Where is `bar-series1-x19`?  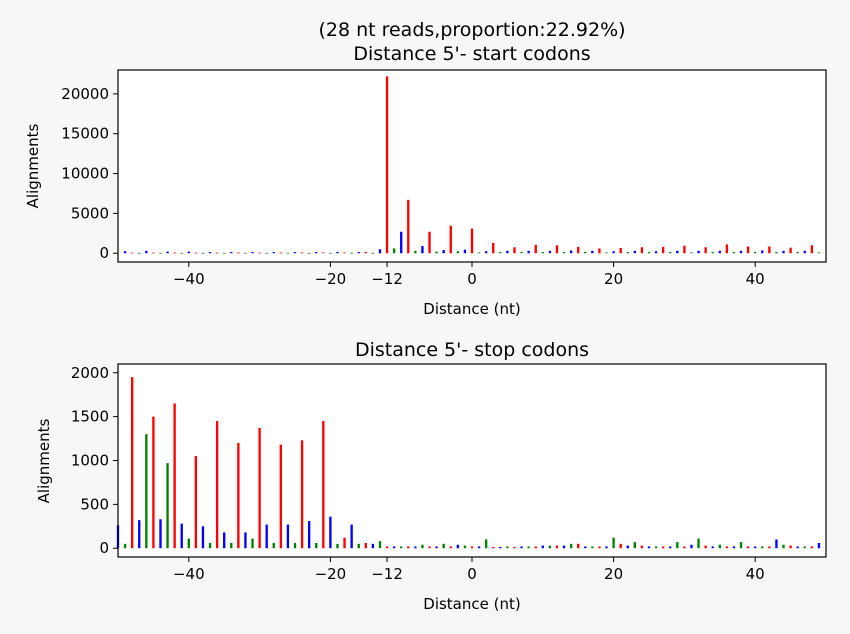
bar-series1-x19 is located at coordinates (606, 253).